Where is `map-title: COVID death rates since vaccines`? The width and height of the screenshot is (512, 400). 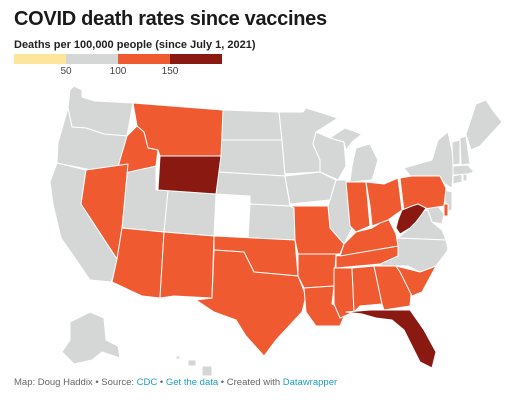
map-title: COVID death rates since vaccines is located at coordinates (170, 19).